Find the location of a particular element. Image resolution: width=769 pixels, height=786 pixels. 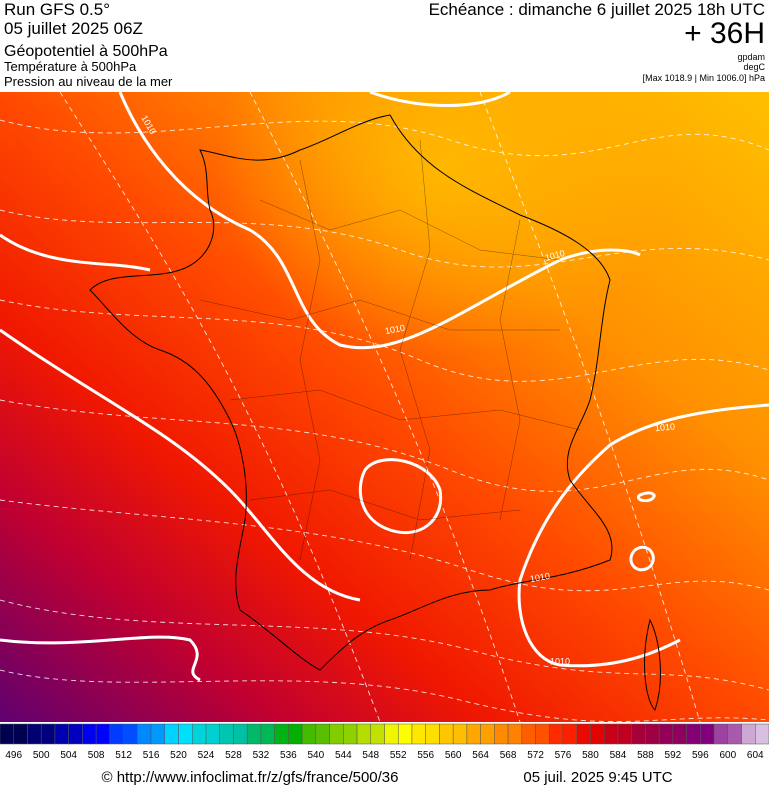

colorbar-label: 584 is located at coordinates (618, 755).